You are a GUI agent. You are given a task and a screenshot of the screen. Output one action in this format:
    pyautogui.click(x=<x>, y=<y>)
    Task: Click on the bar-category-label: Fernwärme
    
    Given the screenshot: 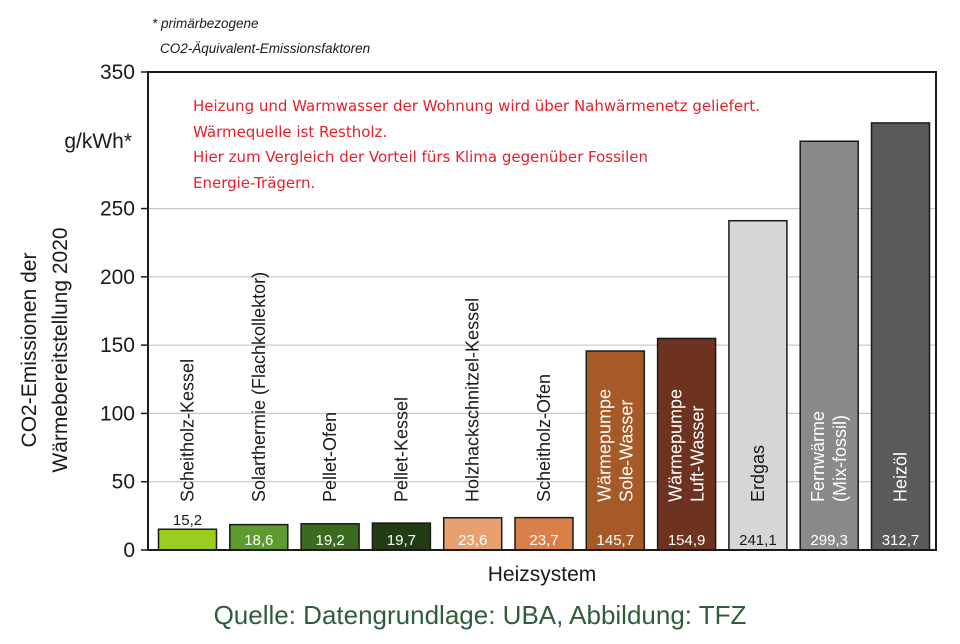 What is the action you would take?
    pyautogui.click(x=818, y=456)
    